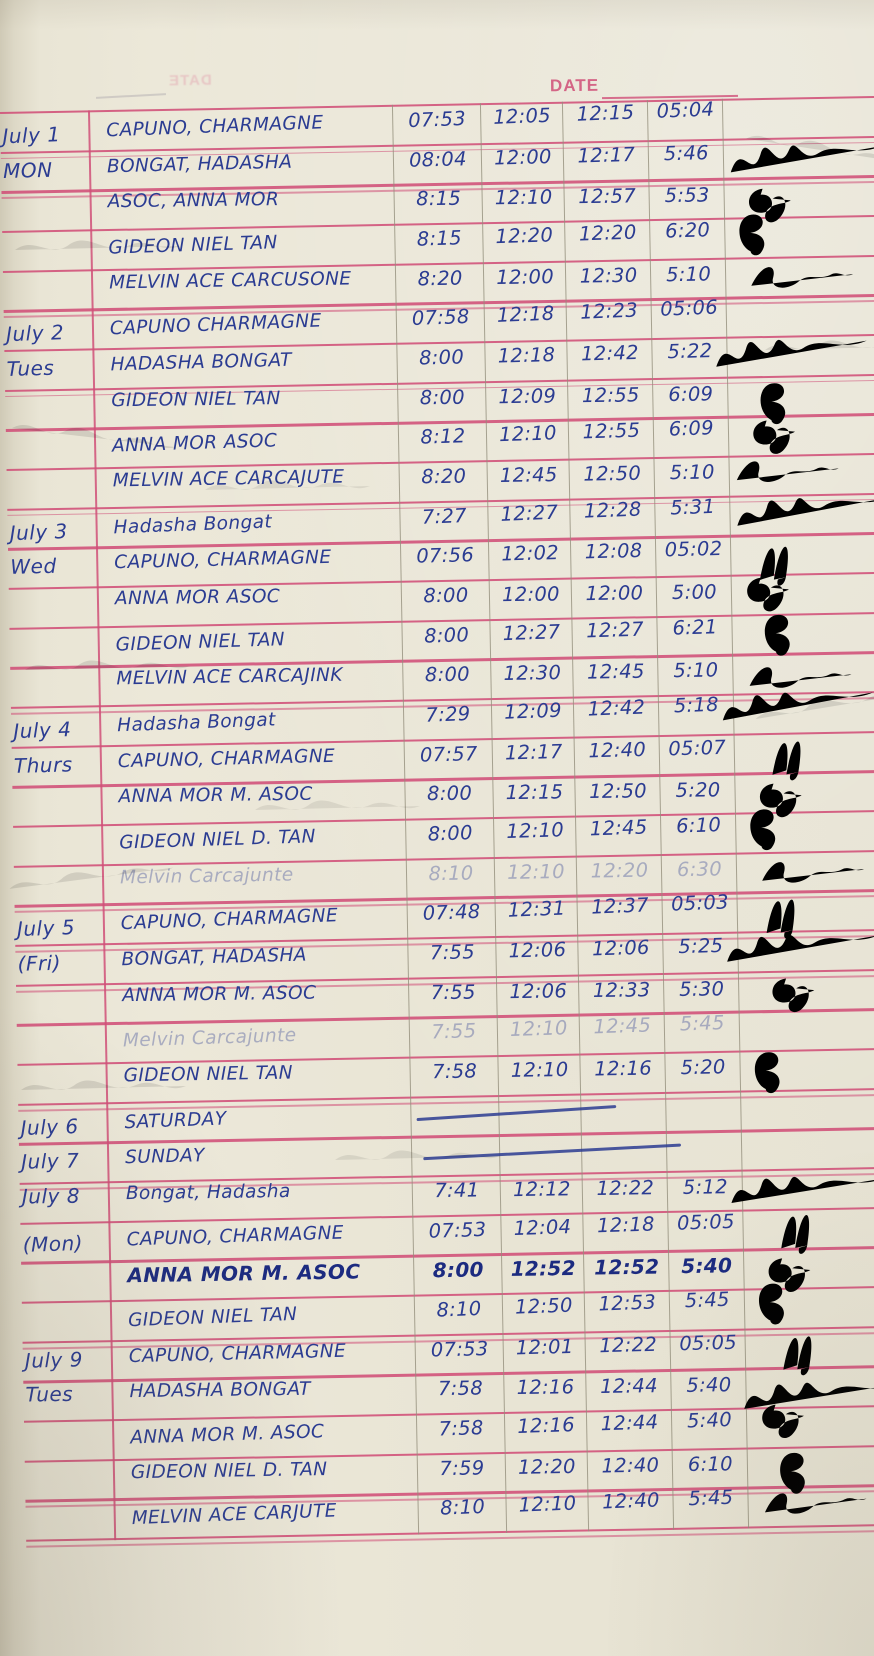  What do you see at coordinates (457, 1190) in the screenshot?
I see `time-in-cell: 7:41` at bounding box center [457, 1190].